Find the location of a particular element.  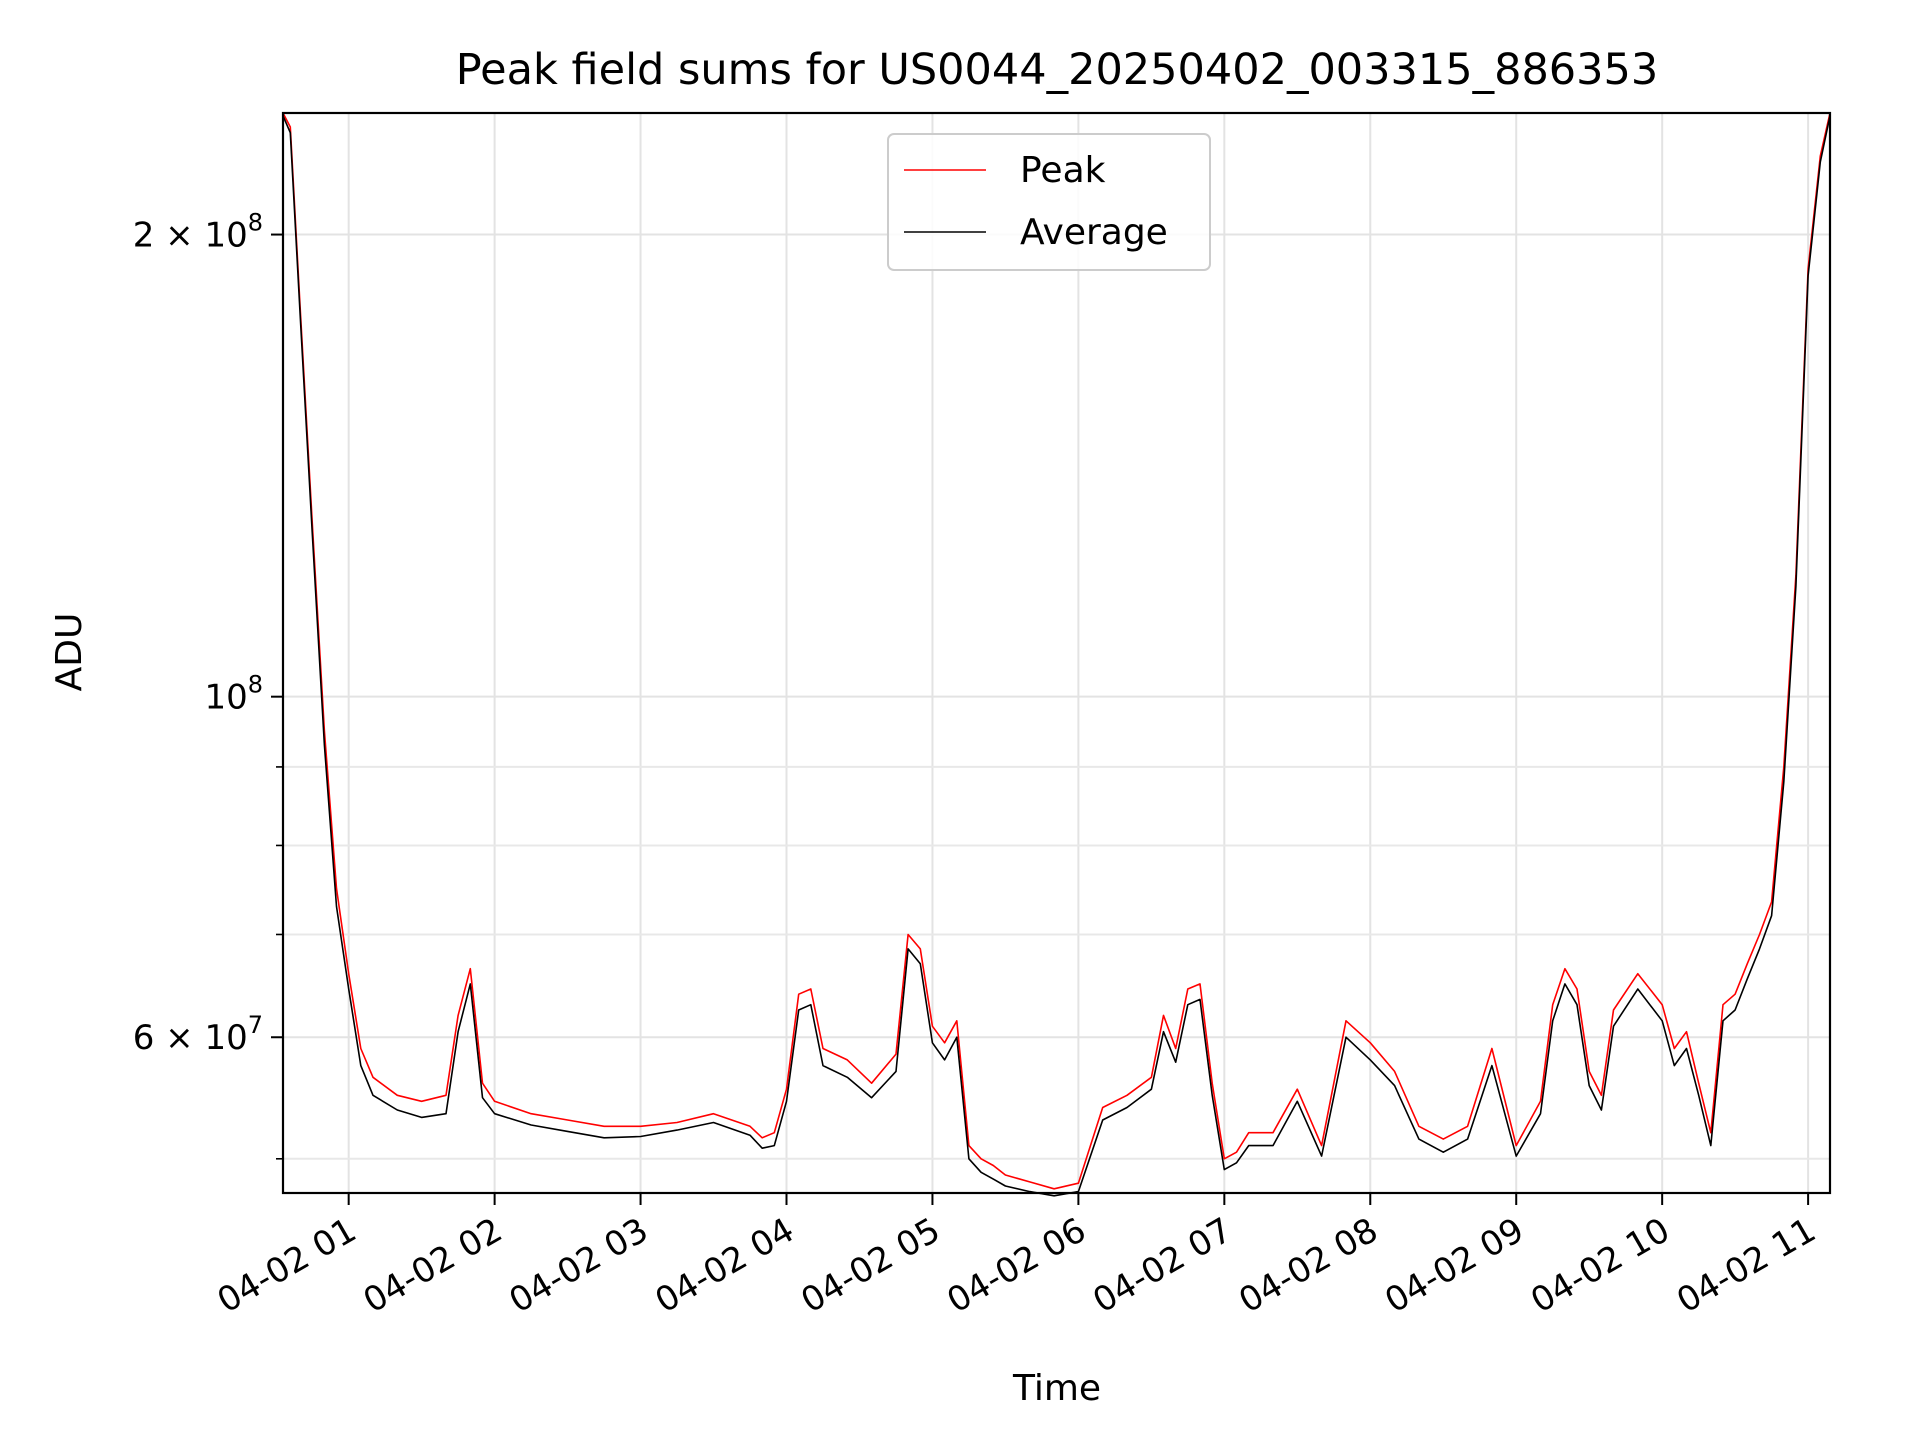

x-axis-label: Time is located at coordinates (1056, 1388).